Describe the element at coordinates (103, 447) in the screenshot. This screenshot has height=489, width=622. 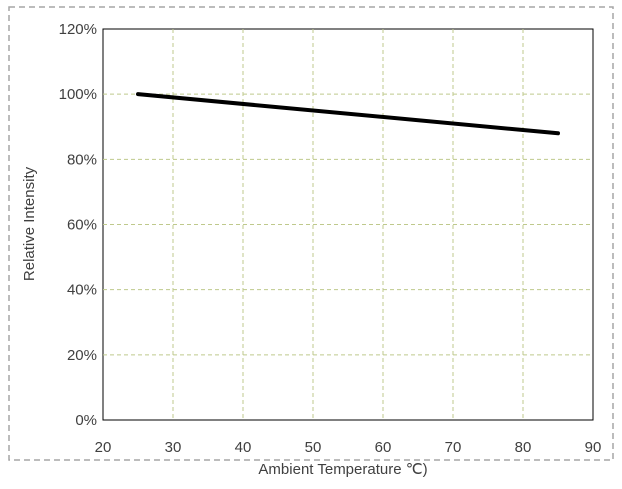
I see `x-tick-label: 20` at that location.